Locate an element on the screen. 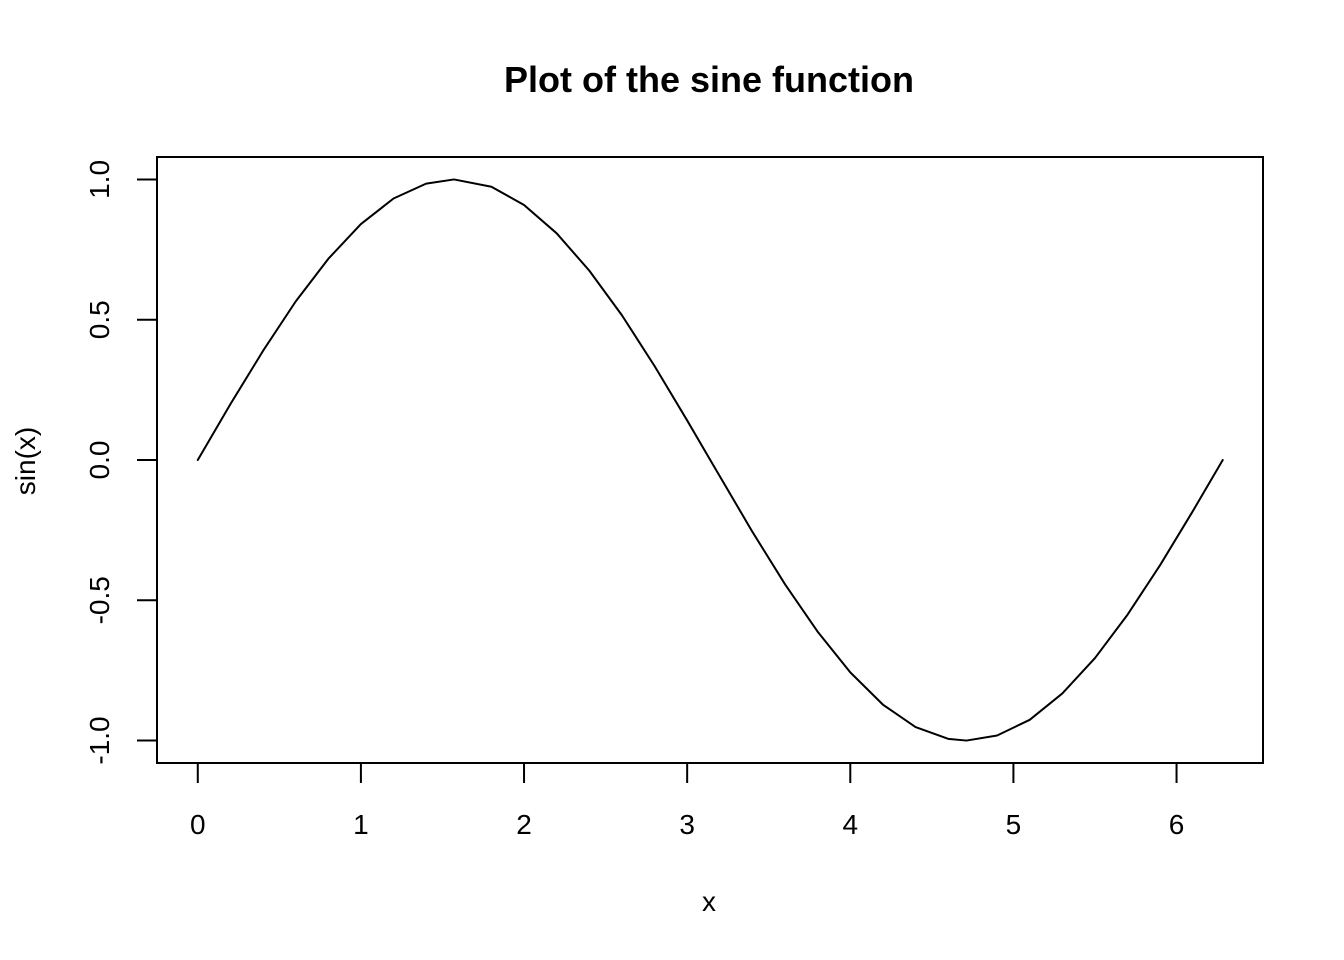  y-tick-label-1: -0.5 is located at coordinates (99, 600).